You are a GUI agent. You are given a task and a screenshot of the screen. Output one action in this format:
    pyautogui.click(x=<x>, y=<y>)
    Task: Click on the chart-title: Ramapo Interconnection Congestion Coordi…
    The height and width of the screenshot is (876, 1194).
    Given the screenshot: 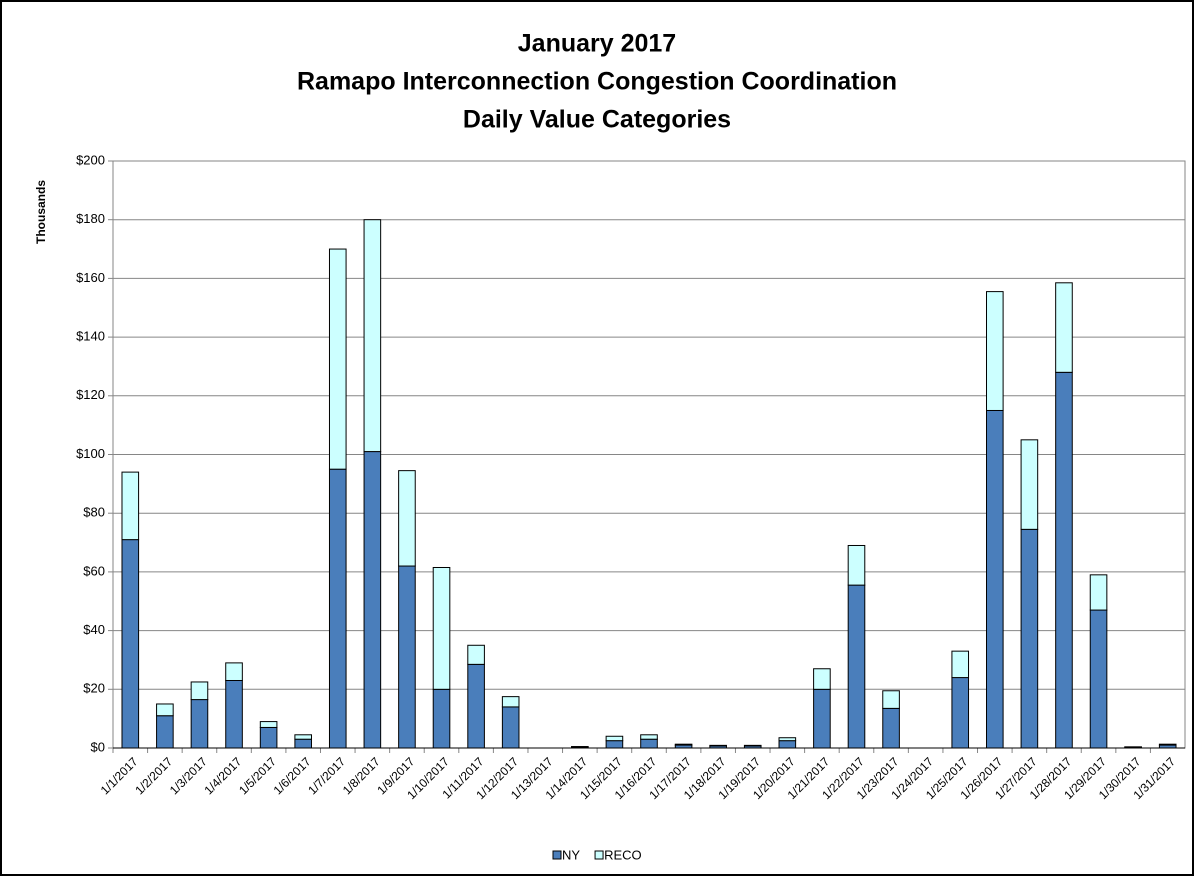 What is the action you would take?
    pyautogui.click(x=597, y=82)
    